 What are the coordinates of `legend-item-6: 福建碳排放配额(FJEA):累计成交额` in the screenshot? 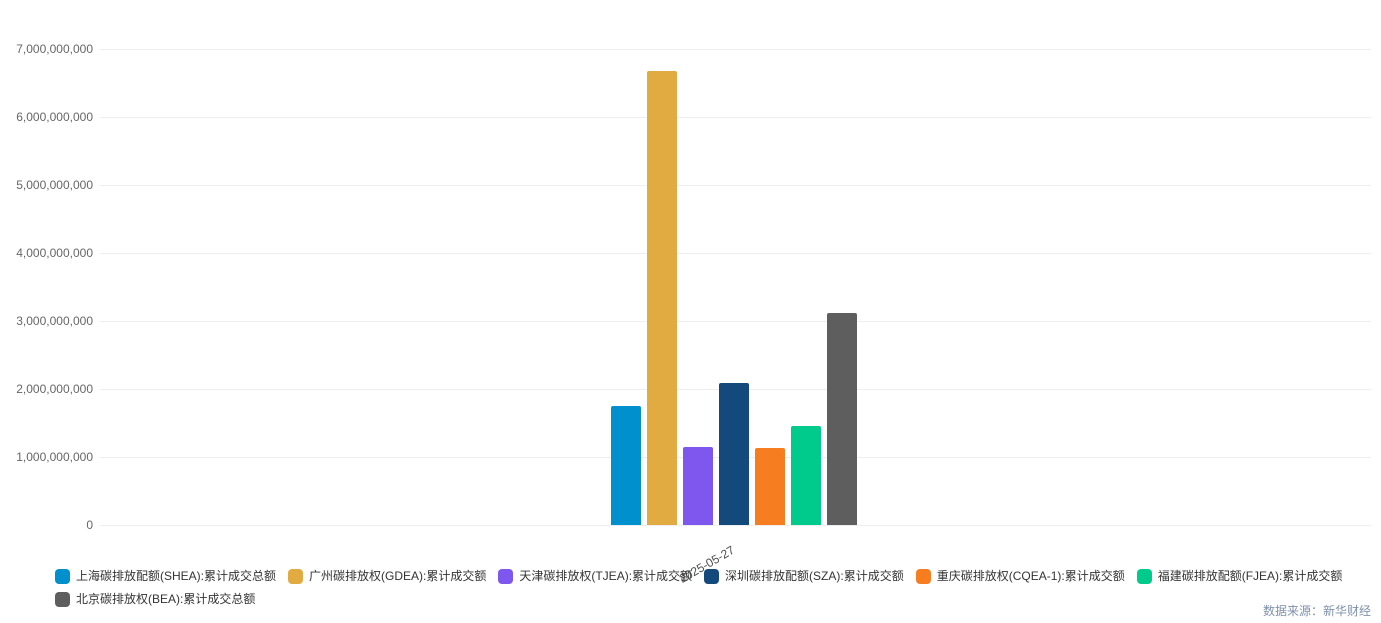 It's located at (1239, 576).